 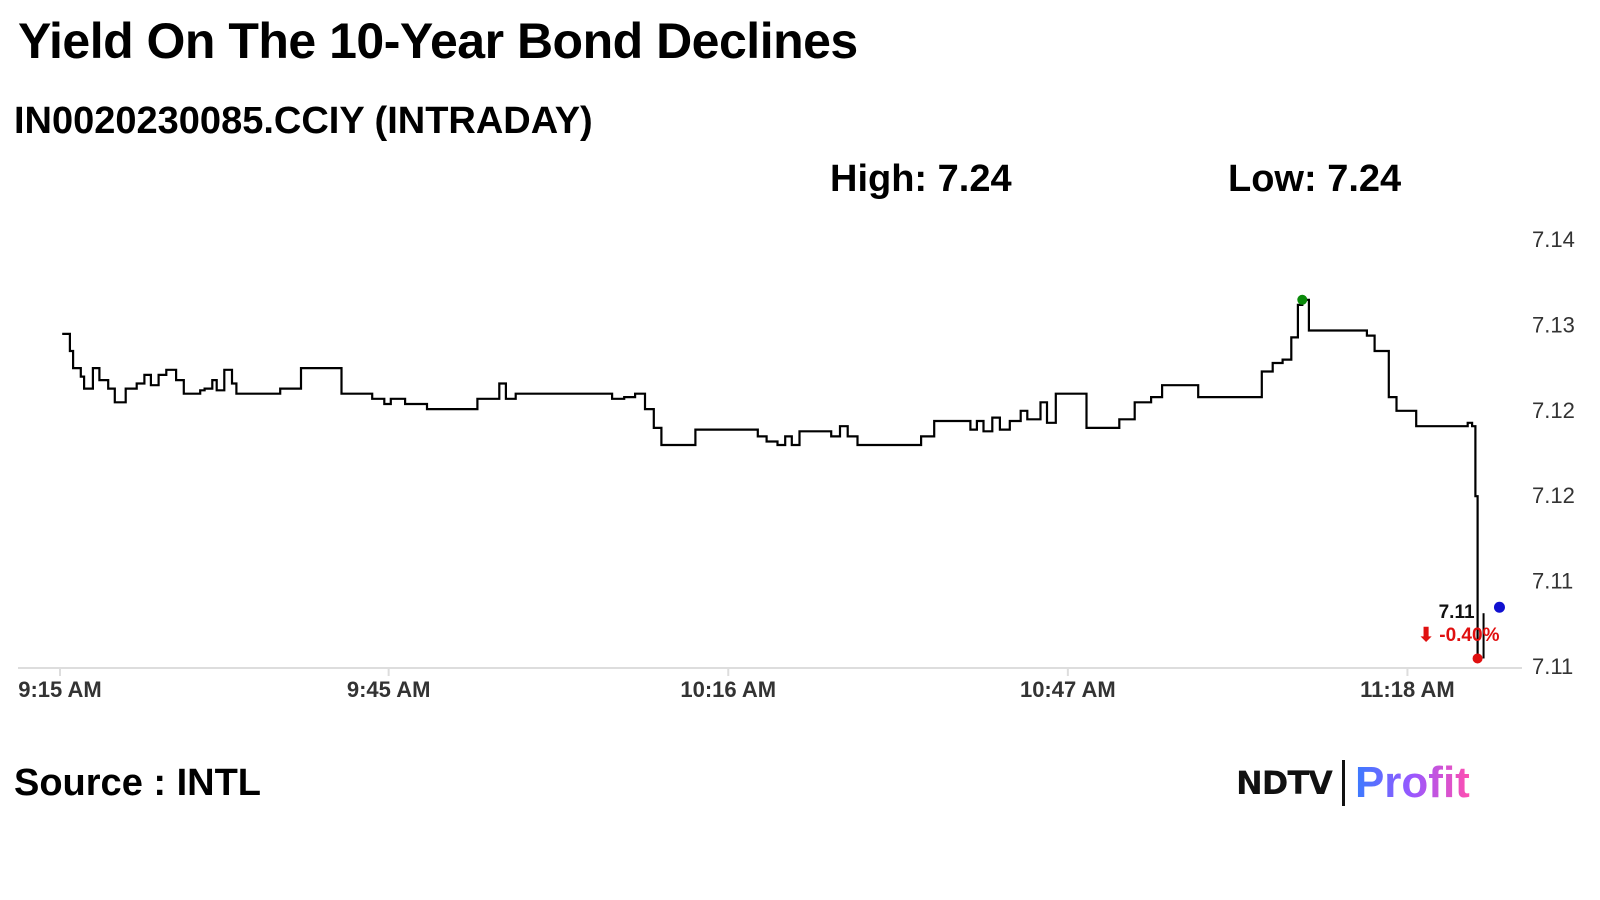 I want to click on y-tick-label: 7.13, so click(x=1553, y=324).